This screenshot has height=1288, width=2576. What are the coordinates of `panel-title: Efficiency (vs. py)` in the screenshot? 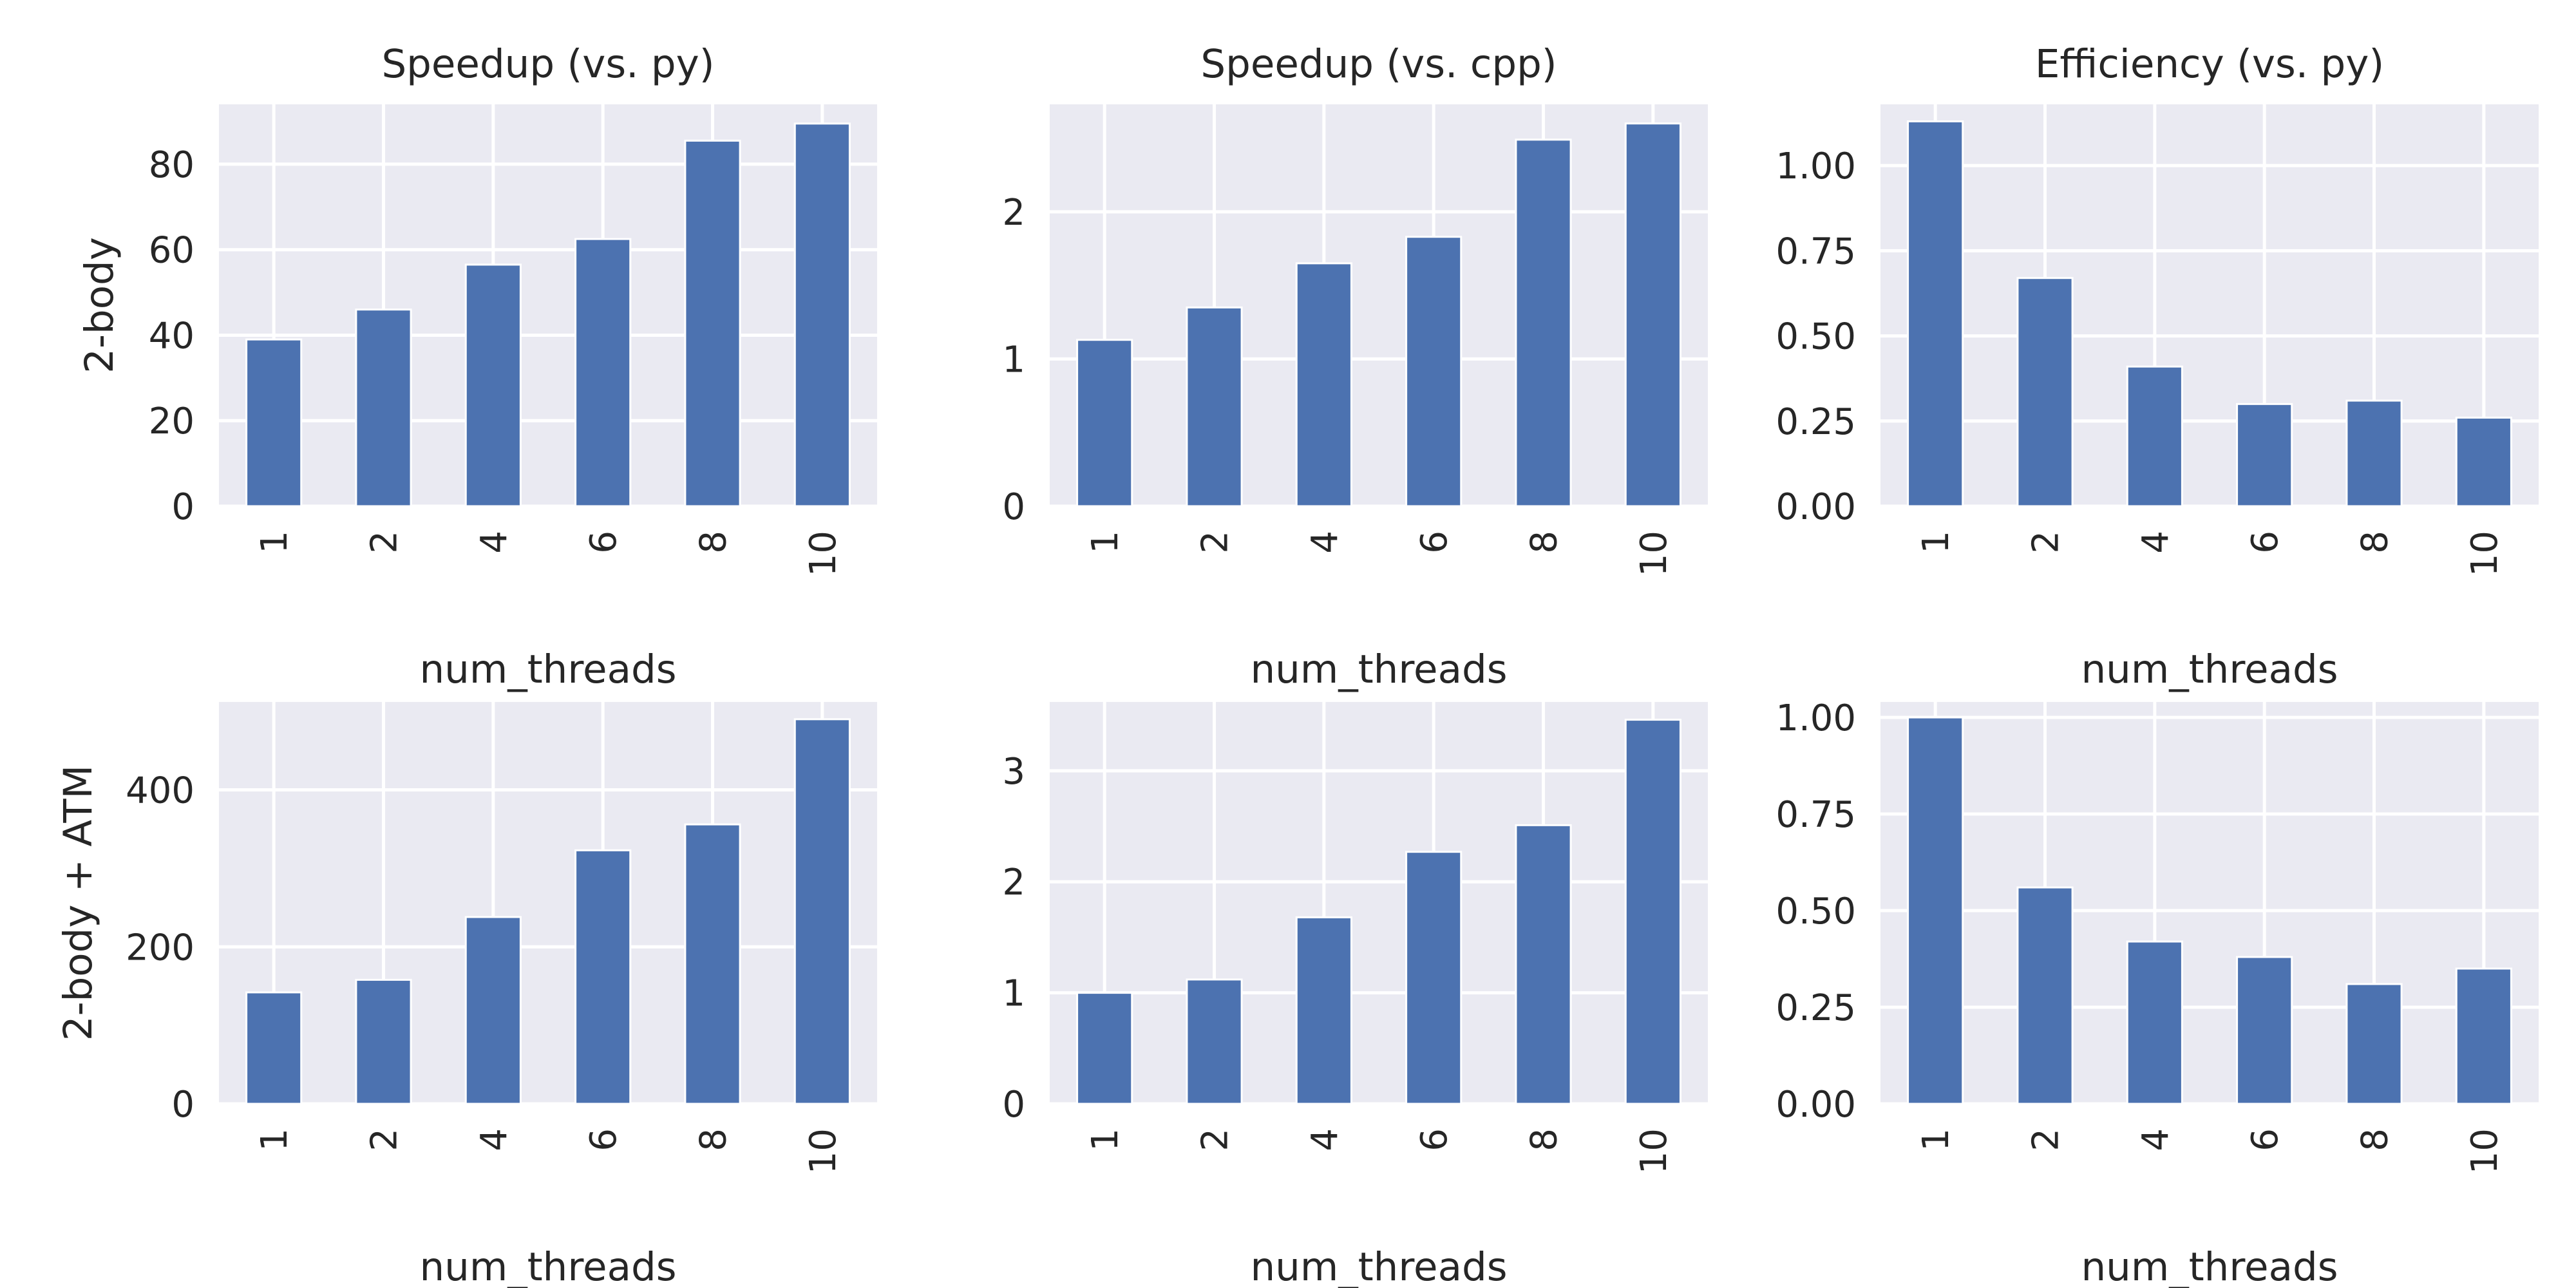 It's located at (2209, 64).